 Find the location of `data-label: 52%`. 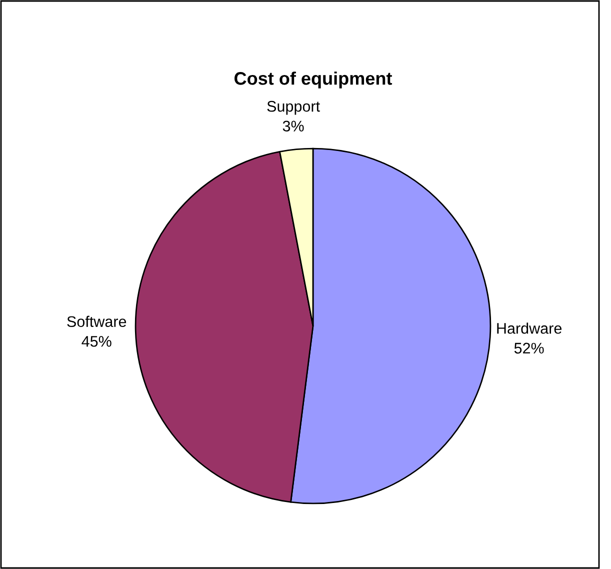

data-label: 52% is located at coordinates (529, 348).